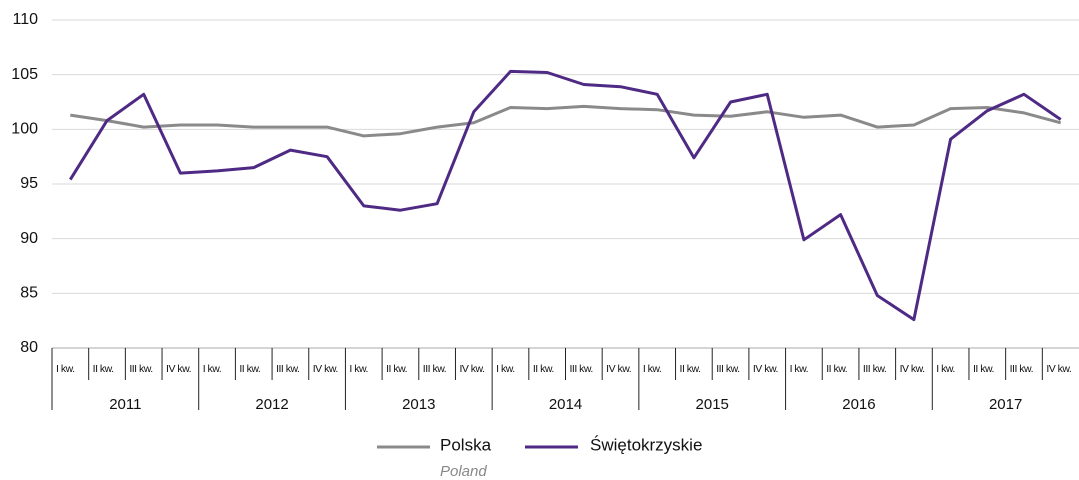 The height and width of the screenshot is (480, 1079). Describe the element at coordinates (271, 404) in the screenshot. I see `year-label: 2012` at that location.